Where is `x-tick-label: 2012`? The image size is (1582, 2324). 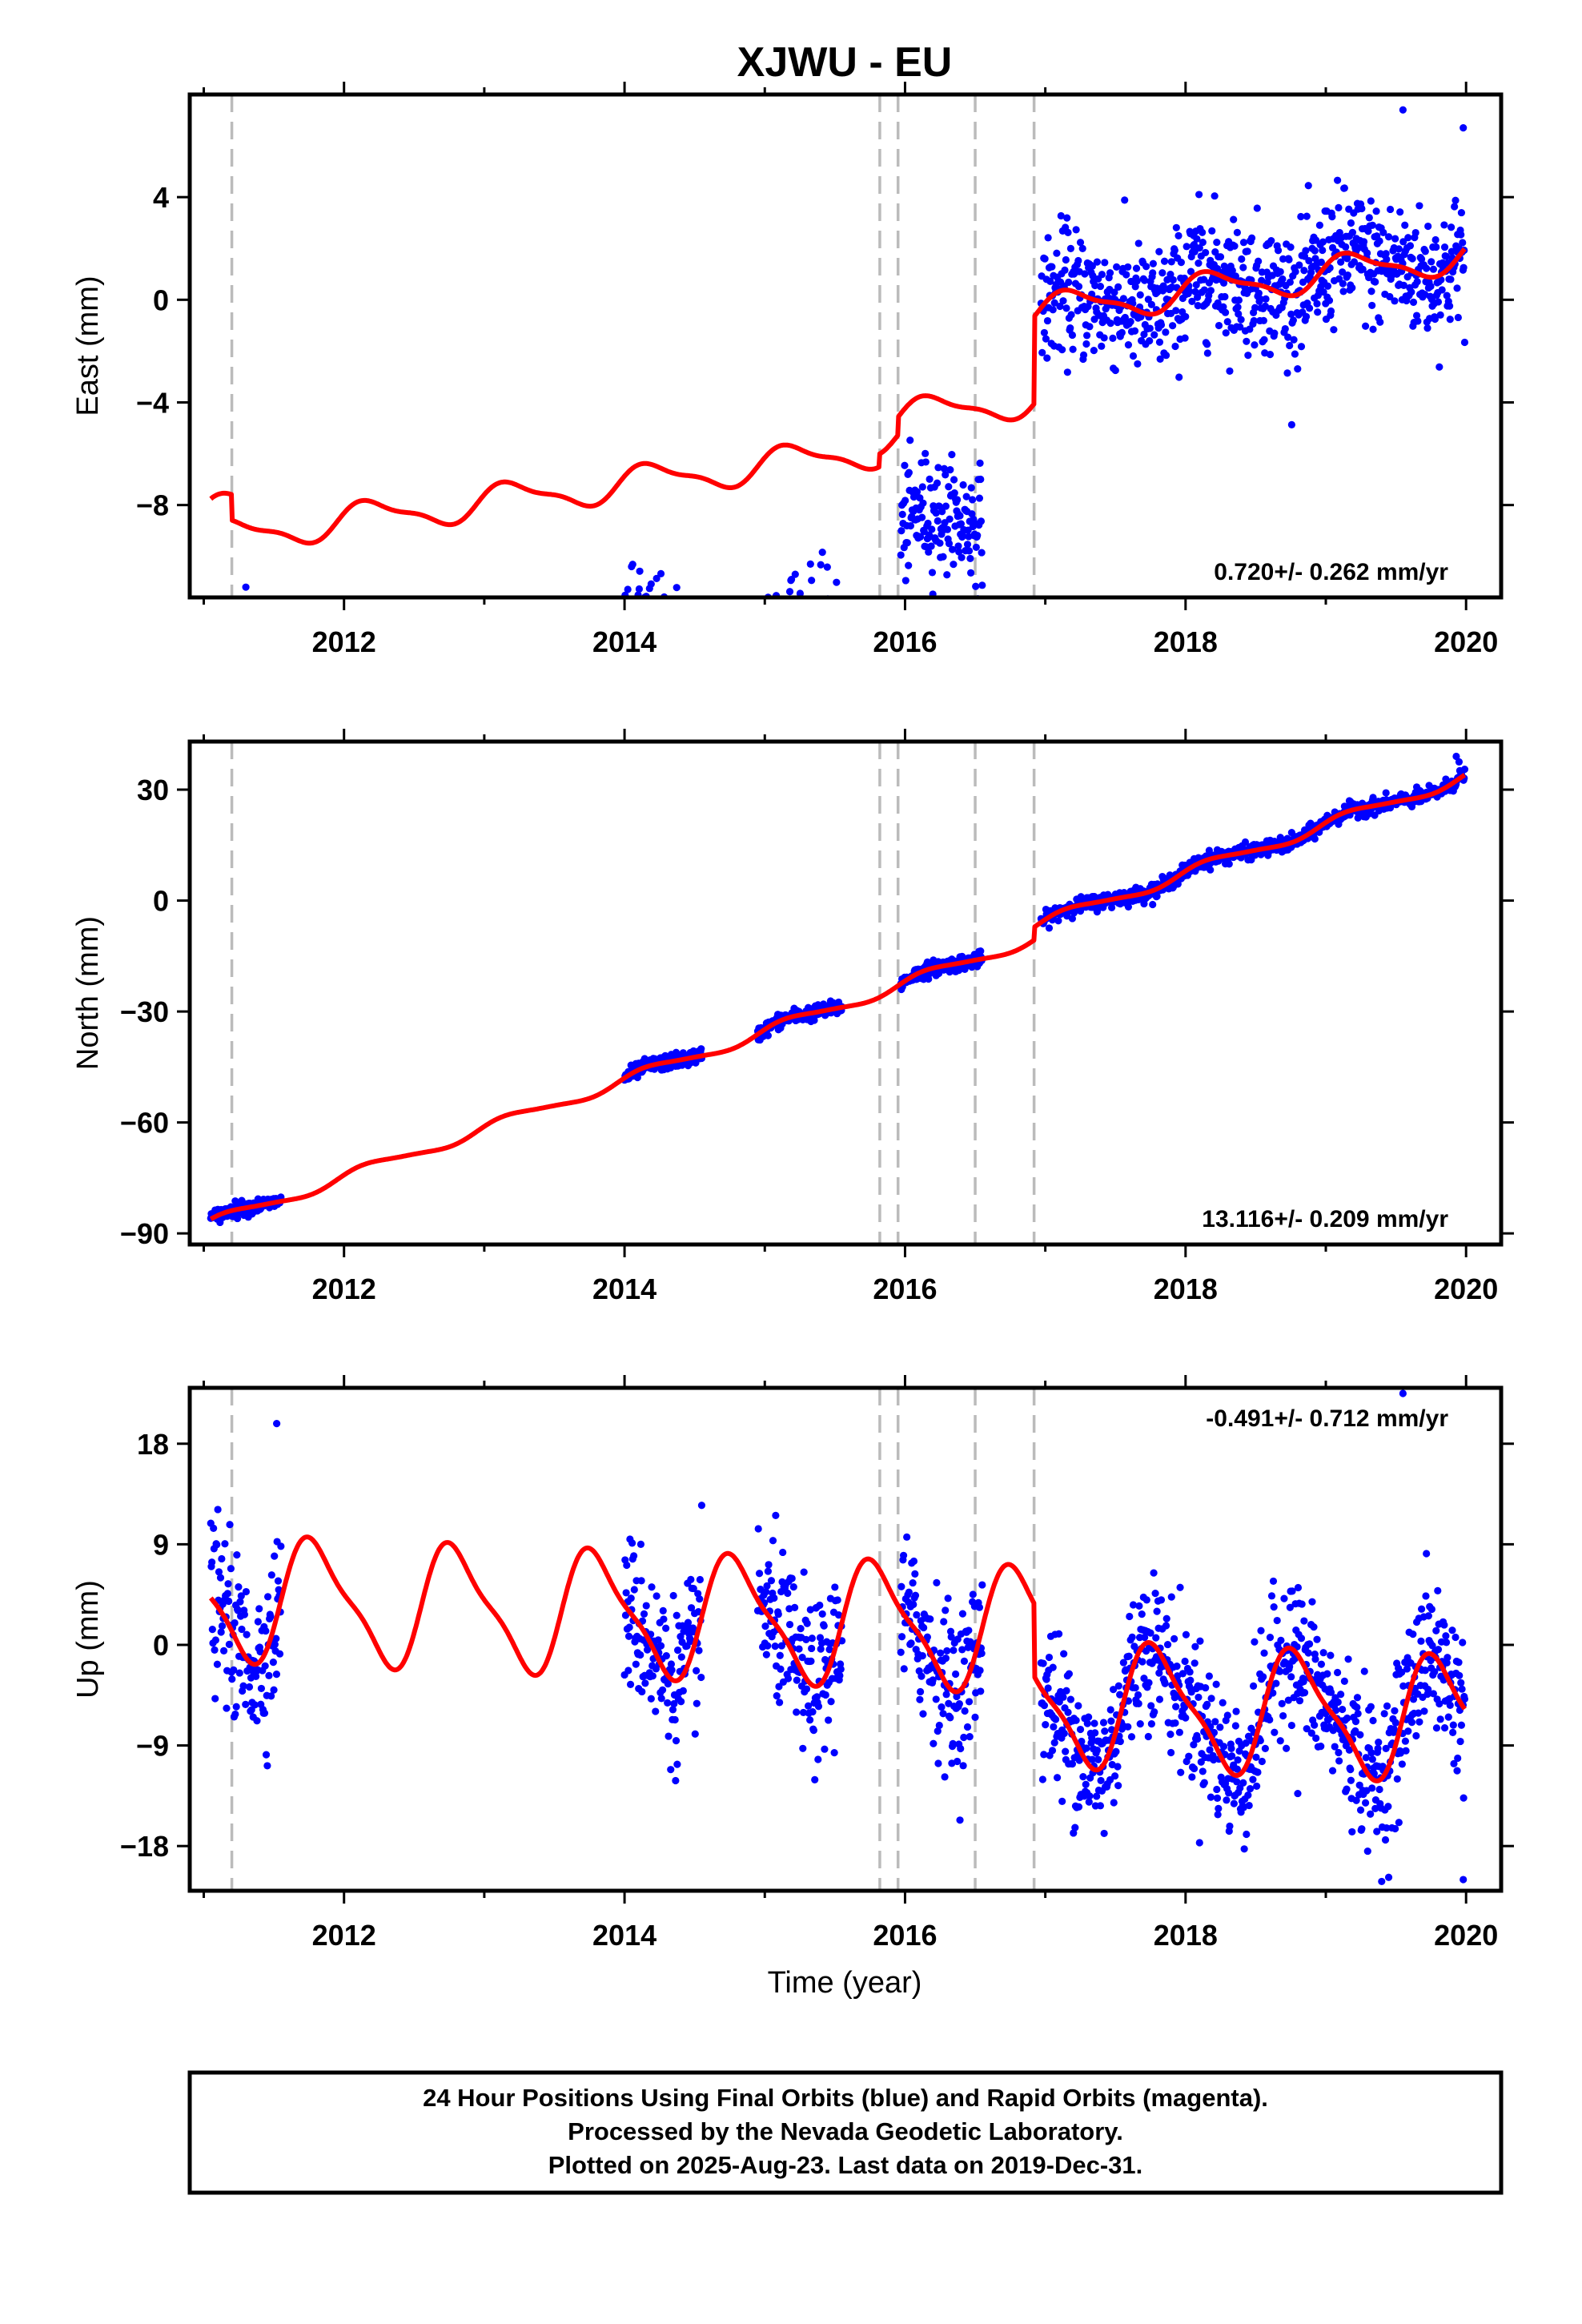
x-tick-label: 2012 is located at coordinates (344, 1936).